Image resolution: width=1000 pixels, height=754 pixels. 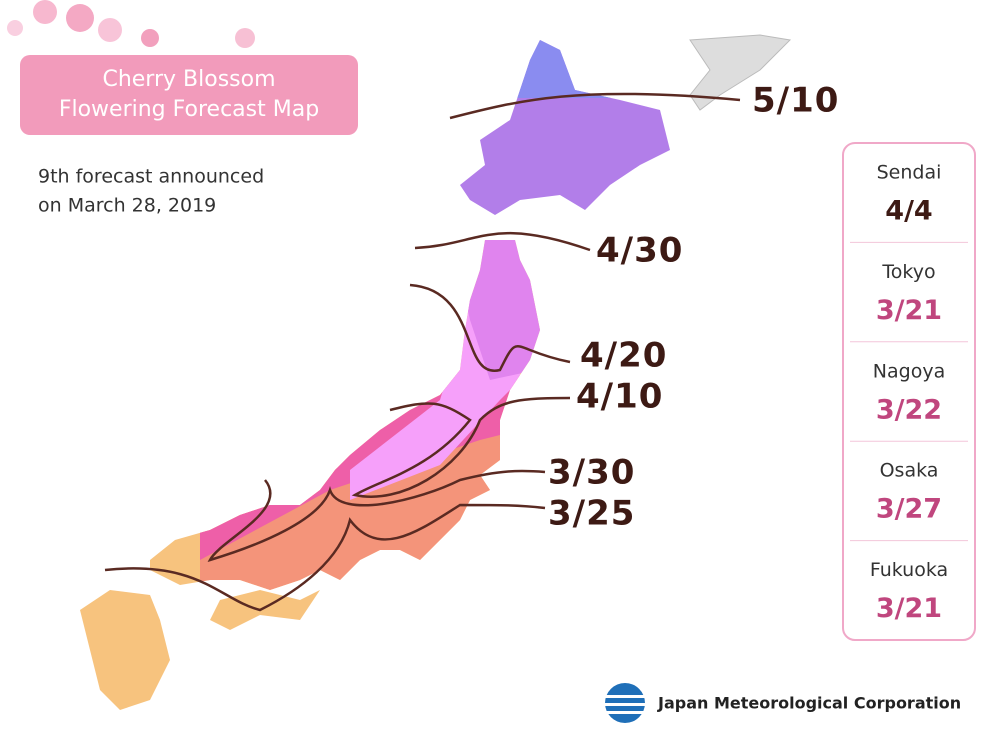 What do you see at coordinates (189, 109) in the screenshot?
I see `title-line: Flowering Forecast Map` at bounding box center [189, 109].